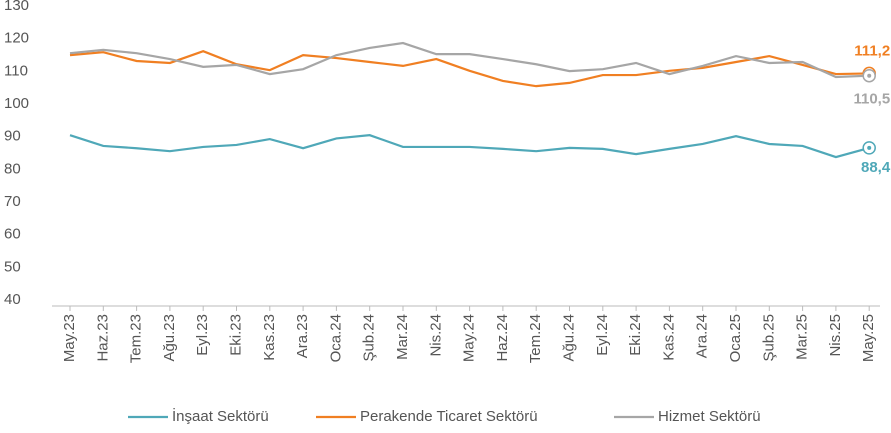 The height and width of the screenshot is (433, 891). I want to click on y-tick-label: 40, so click(12, 299).